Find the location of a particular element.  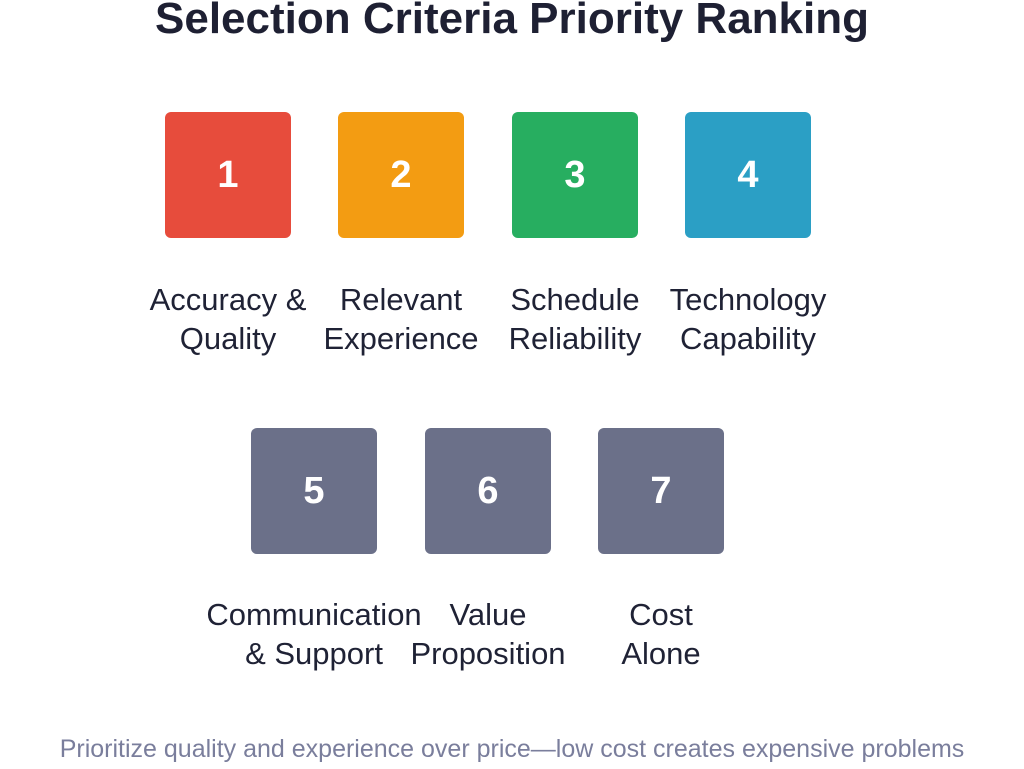

criterion-label-line: Reliability is located at coordinates (575, 338).